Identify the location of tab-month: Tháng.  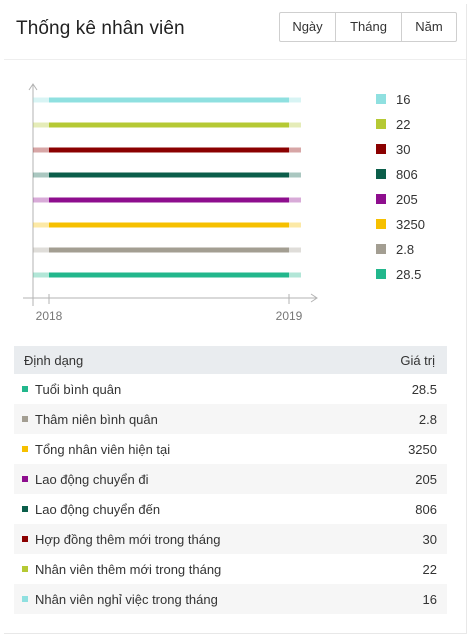
(369, 27).